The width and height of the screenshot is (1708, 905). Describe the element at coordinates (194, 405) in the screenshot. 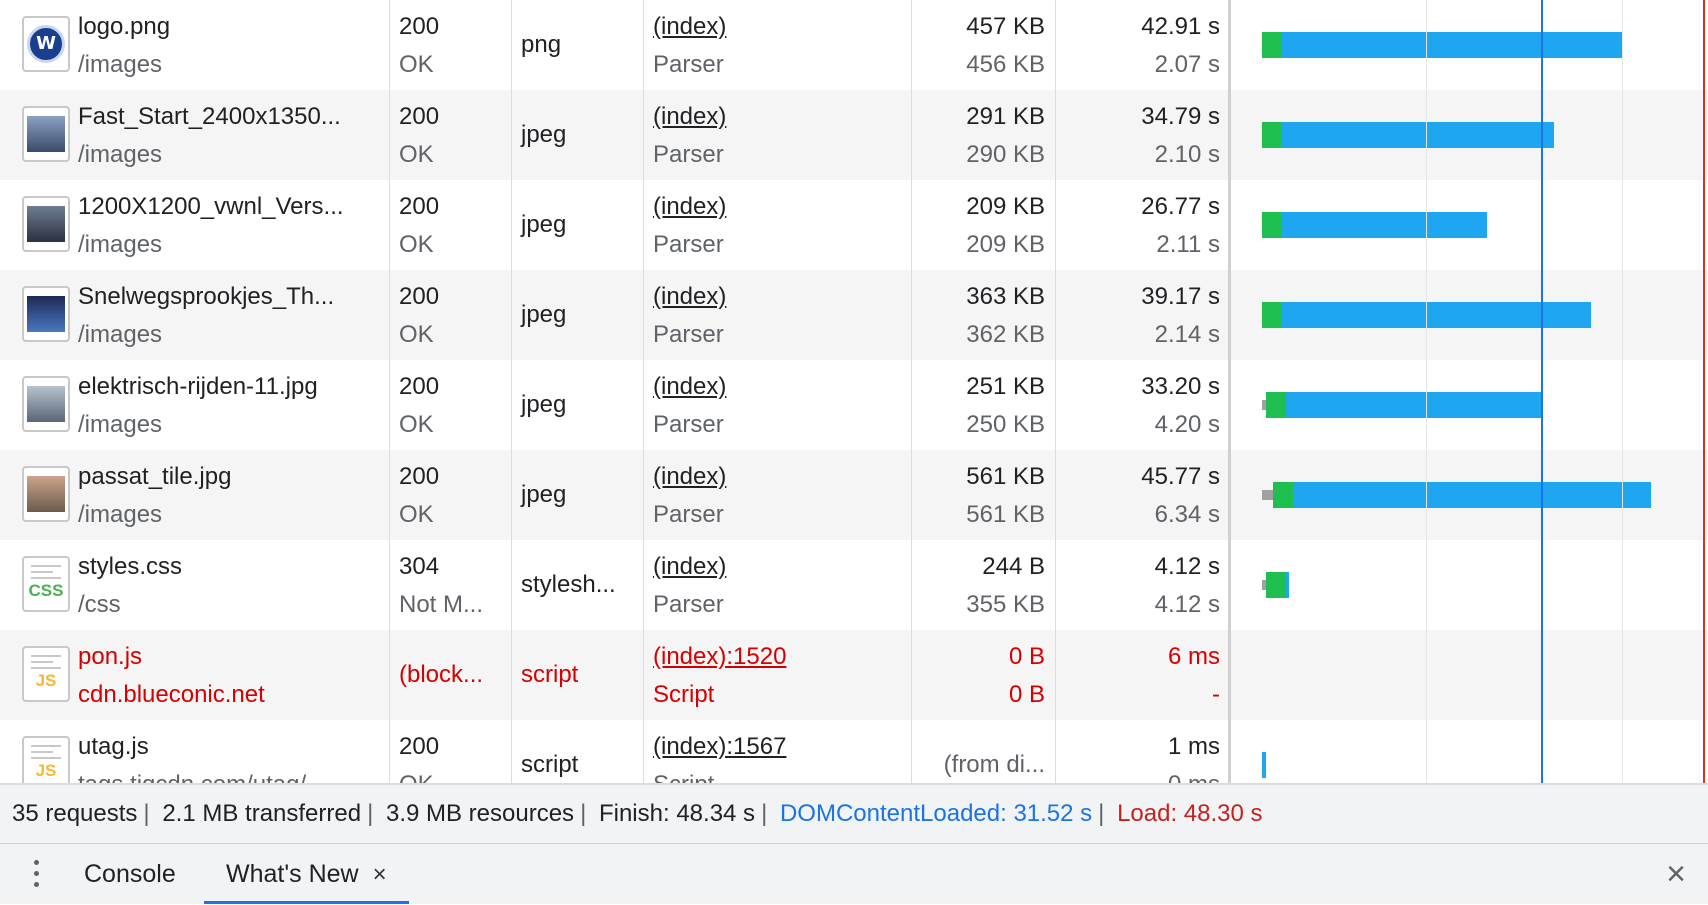

I see `name-cell: elektrisch-rijden-11.jpg/images` at that location.